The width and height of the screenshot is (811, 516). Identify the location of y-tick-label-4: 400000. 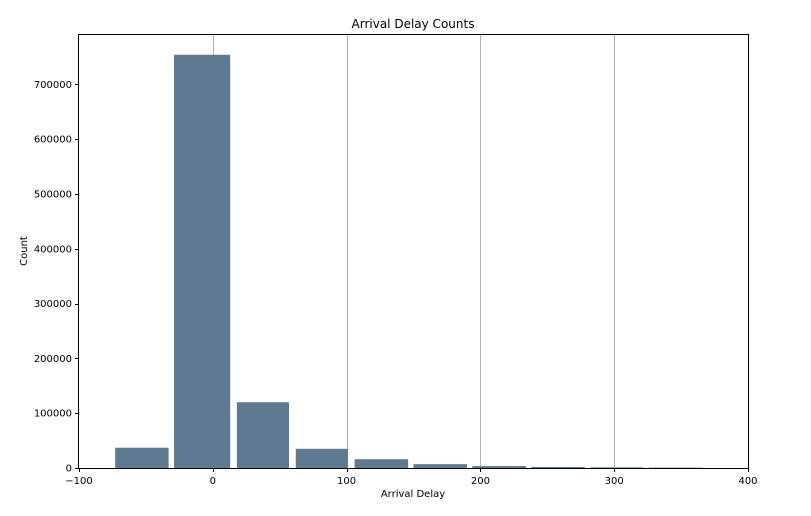
(53, 249).